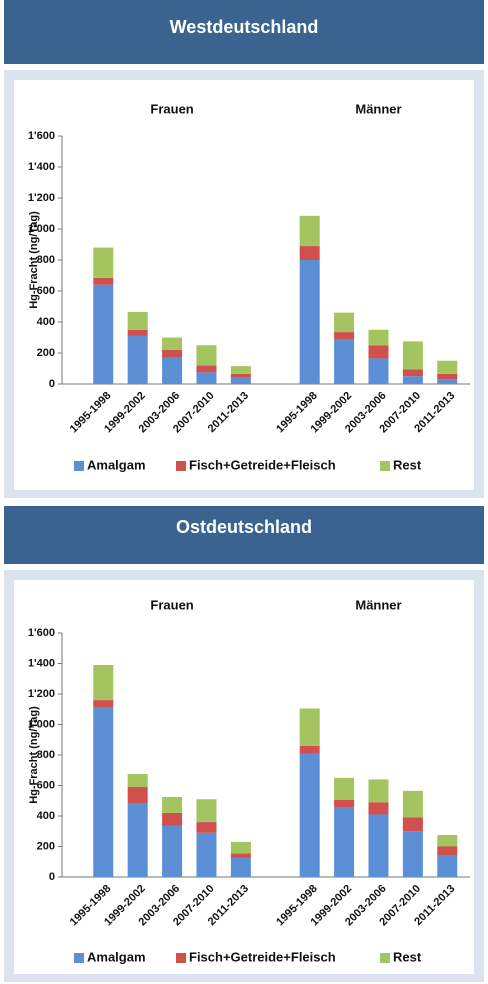 Image resolution: width=488 pixels, height=984 pixels. What do you see at coordinates (244, 527) in the screenshot?
I see `chart-title: Ostdeutschland` at bounding box center [244, 527].